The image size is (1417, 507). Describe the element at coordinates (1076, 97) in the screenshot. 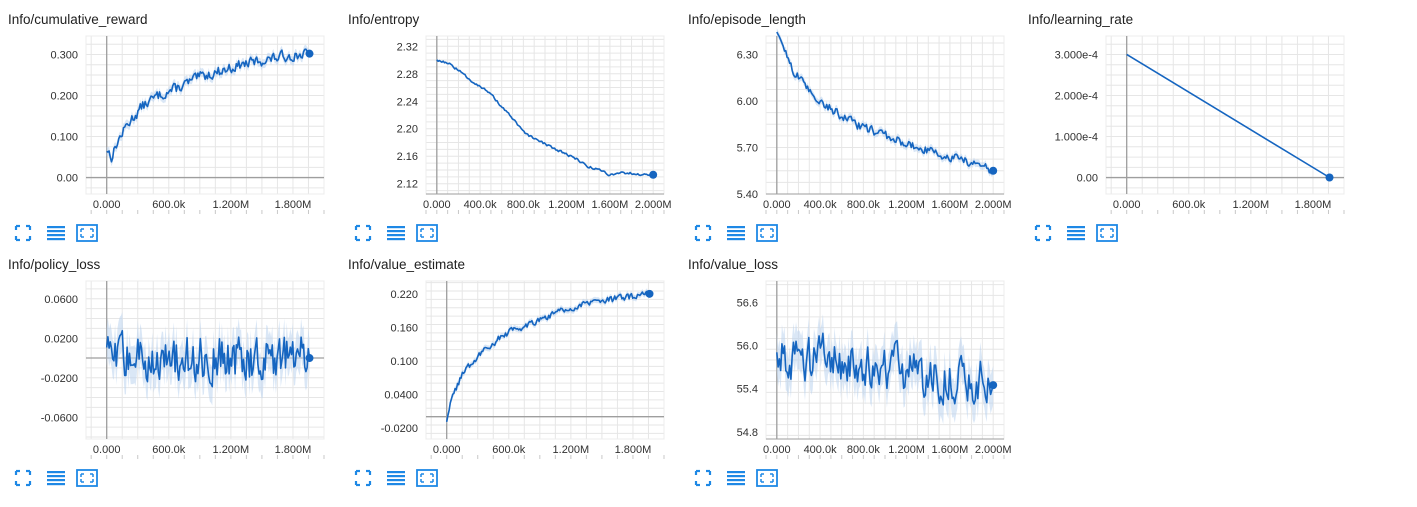

I see `y-tick-label: 2.000e-4` at that location.